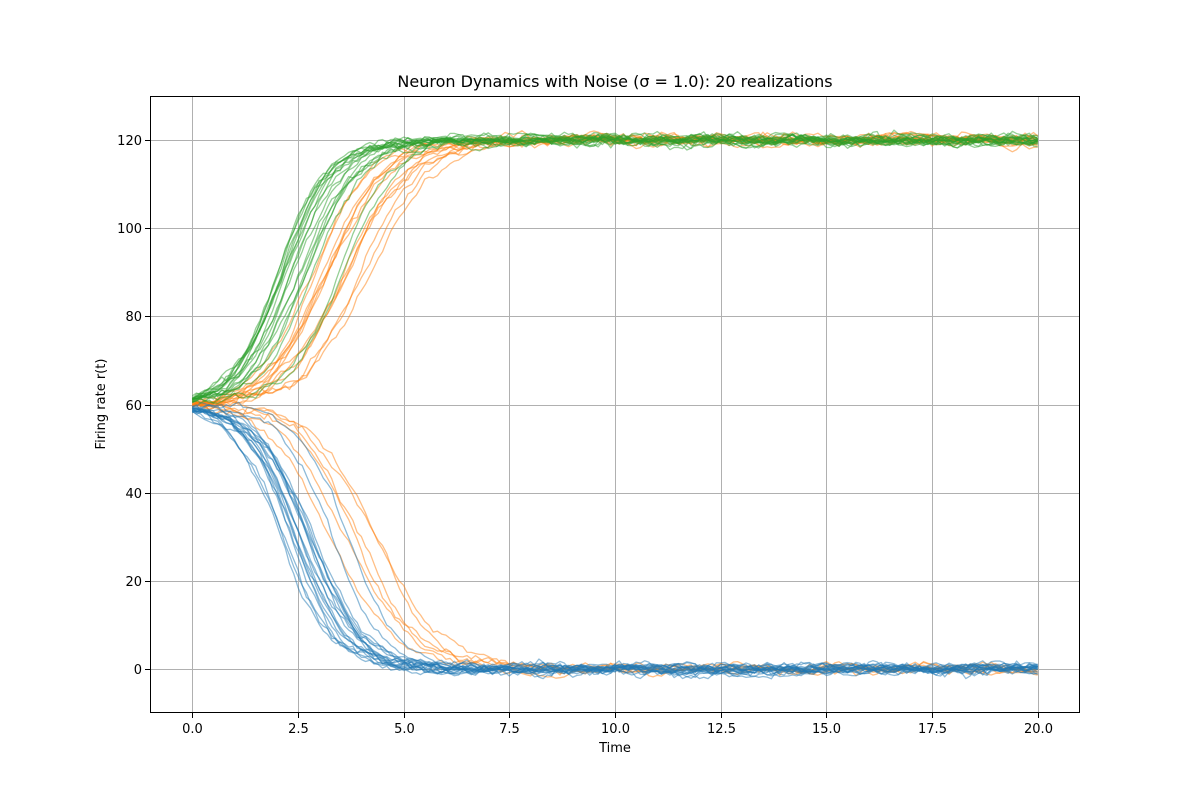 The height and width of the screenshot is (800, 1200). What do you see at coordinates (298, 729) in the screenshot?
I see `x-tick-label: 2.5` at bounding box center [298, 729].